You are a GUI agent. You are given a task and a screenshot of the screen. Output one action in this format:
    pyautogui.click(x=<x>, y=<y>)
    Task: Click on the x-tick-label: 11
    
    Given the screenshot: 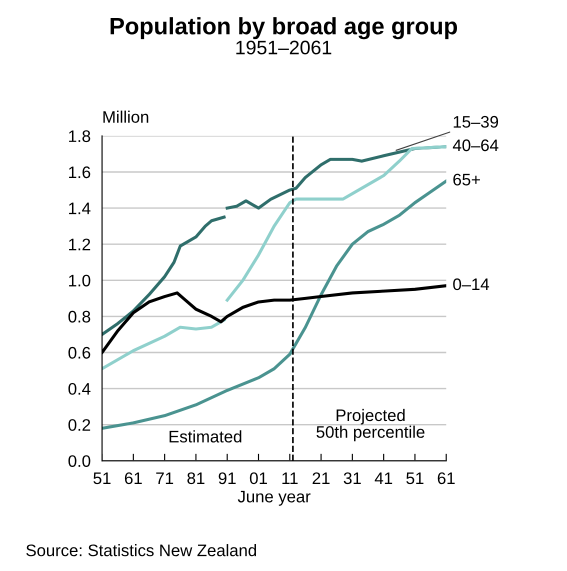 What is the action you would take?
    pyautogui.click(x=290, y=478)
    